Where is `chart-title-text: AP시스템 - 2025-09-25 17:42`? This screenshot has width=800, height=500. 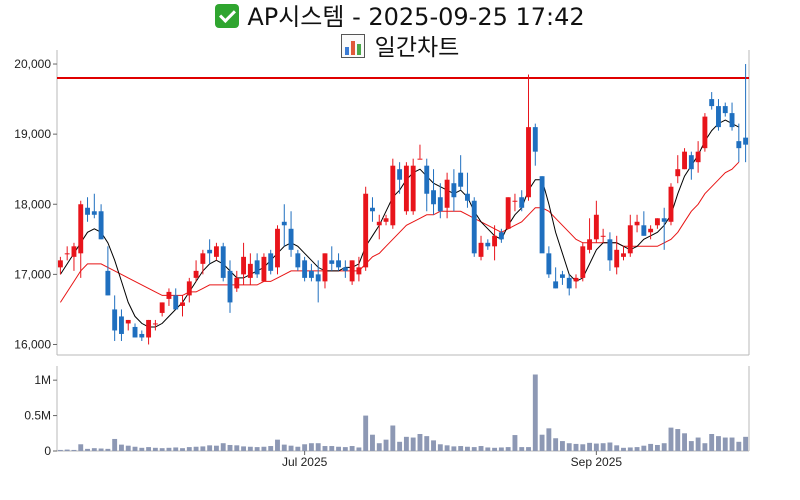 chart-title-text: AP시스템 - 2025-09-25 17:42 is located at coordinates (416, 17).